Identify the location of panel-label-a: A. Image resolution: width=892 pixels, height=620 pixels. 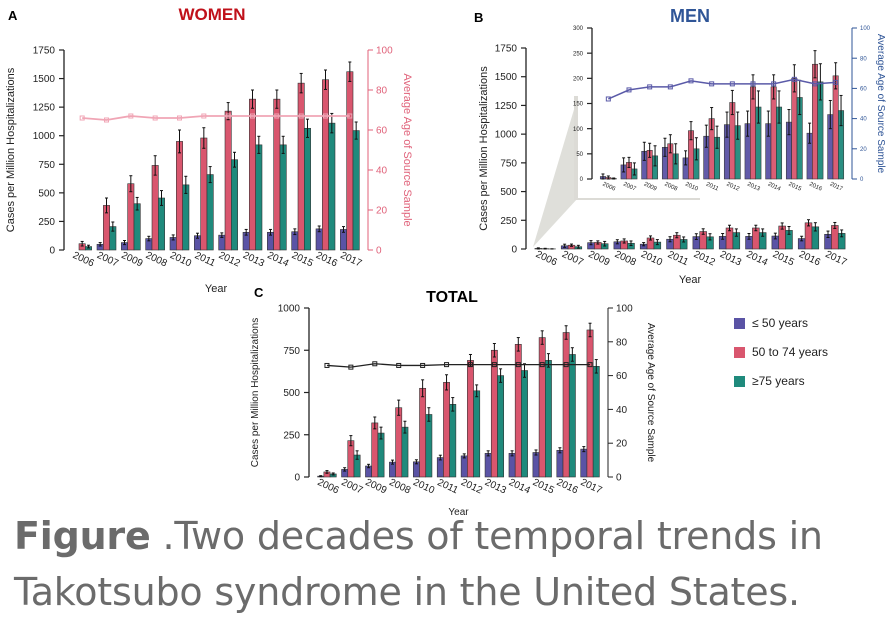
(13, 15).